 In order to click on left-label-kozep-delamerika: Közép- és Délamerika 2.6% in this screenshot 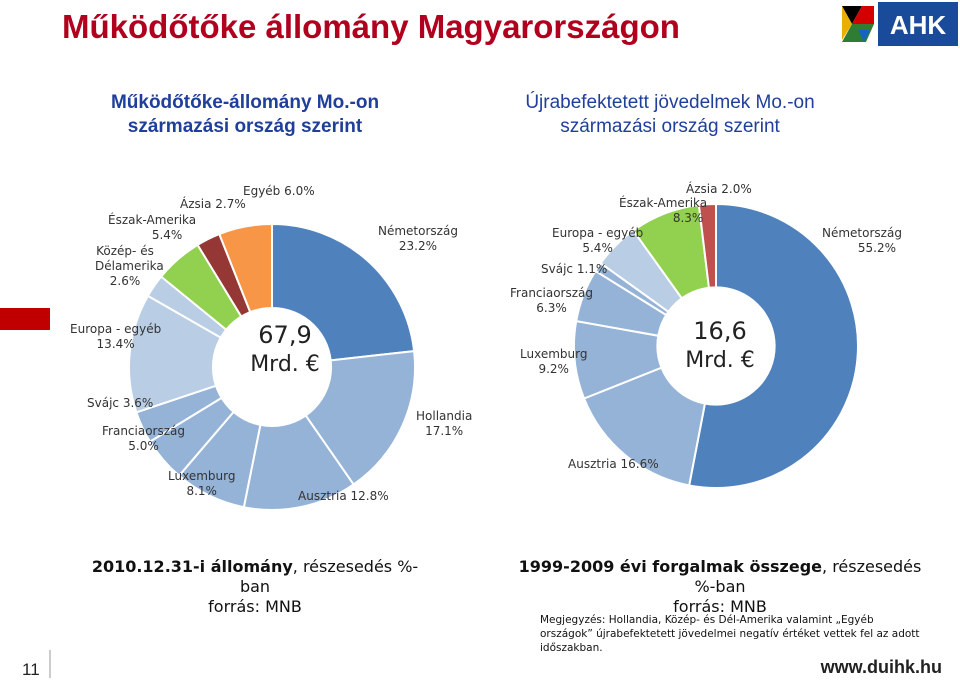, I will do `click(129, 266)`.